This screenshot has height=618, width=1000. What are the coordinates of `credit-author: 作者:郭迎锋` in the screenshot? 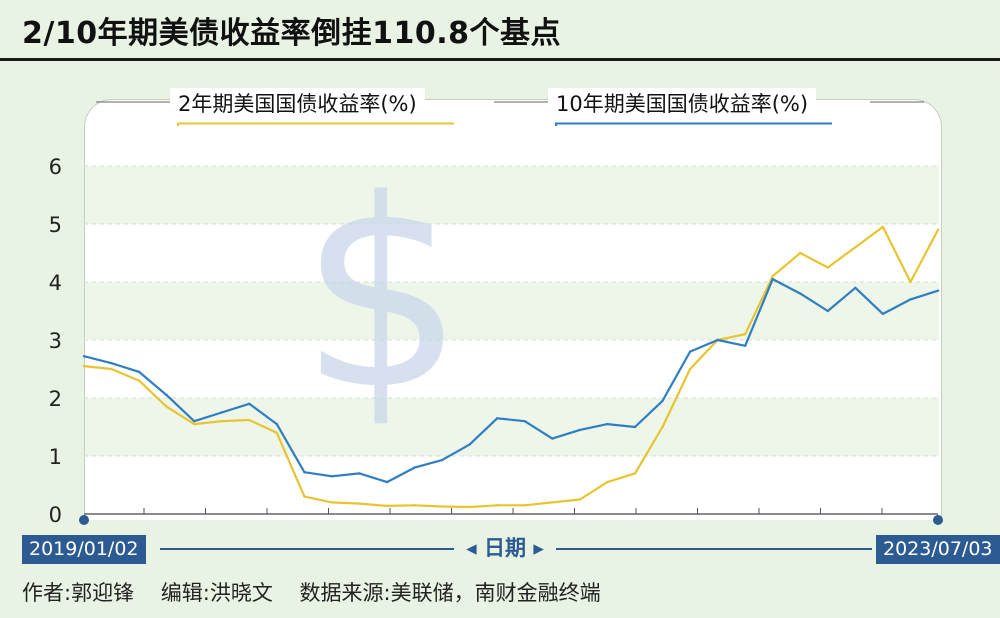 It's located at (78, 593).